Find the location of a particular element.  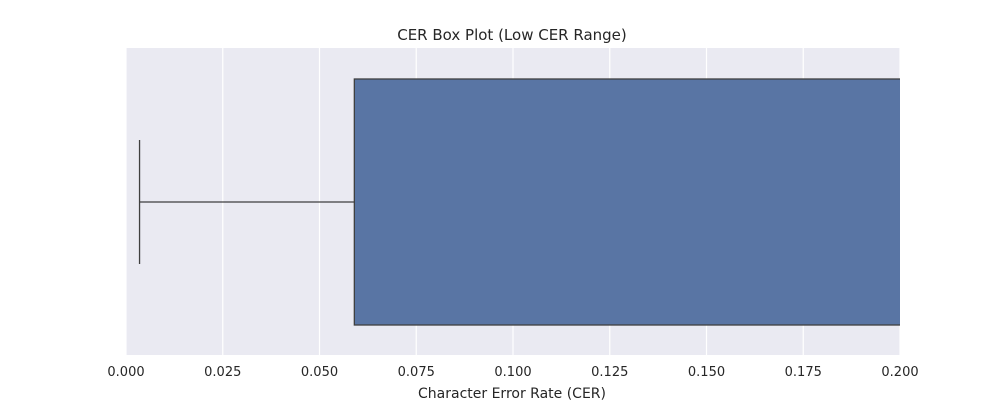

x-tick-label: 0.075 is located at coordinates (416, 372).